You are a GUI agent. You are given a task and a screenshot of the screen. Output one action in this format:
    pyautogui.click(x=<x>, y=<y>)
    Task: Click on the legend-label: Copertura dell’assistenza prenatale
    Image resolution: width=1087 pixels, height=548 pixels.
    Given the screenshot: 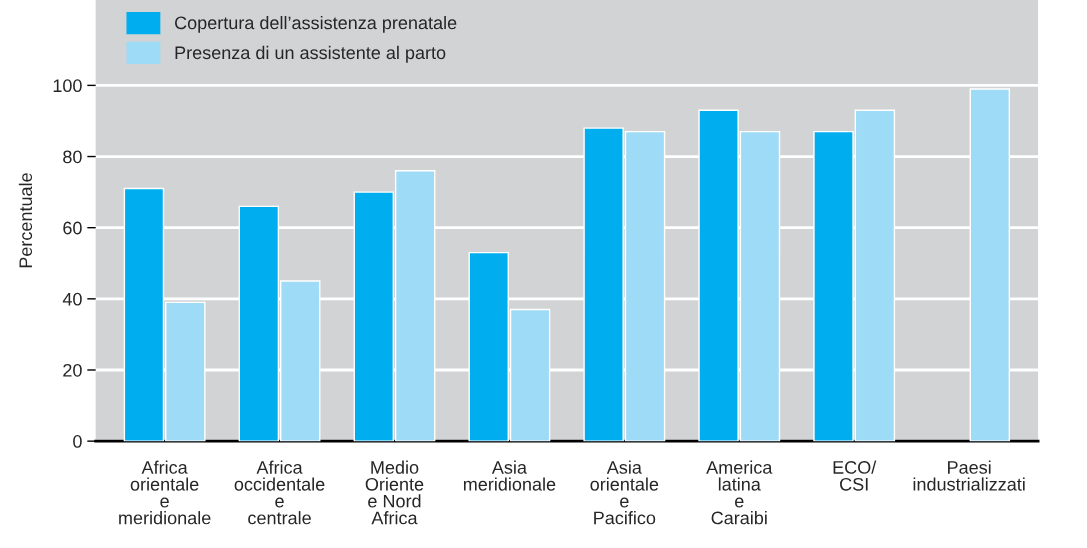 What is the action you would take?
    pyautogui.click(x=316, y=24)
    